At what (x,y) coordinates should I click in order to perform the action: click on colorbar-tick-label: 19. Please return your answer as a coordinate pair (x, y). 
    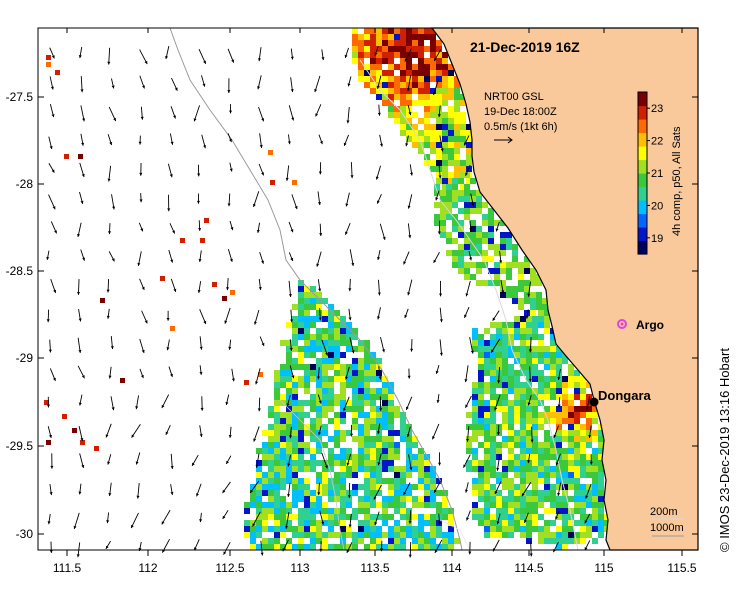
    Looking at the image, I should click on (657, 239).